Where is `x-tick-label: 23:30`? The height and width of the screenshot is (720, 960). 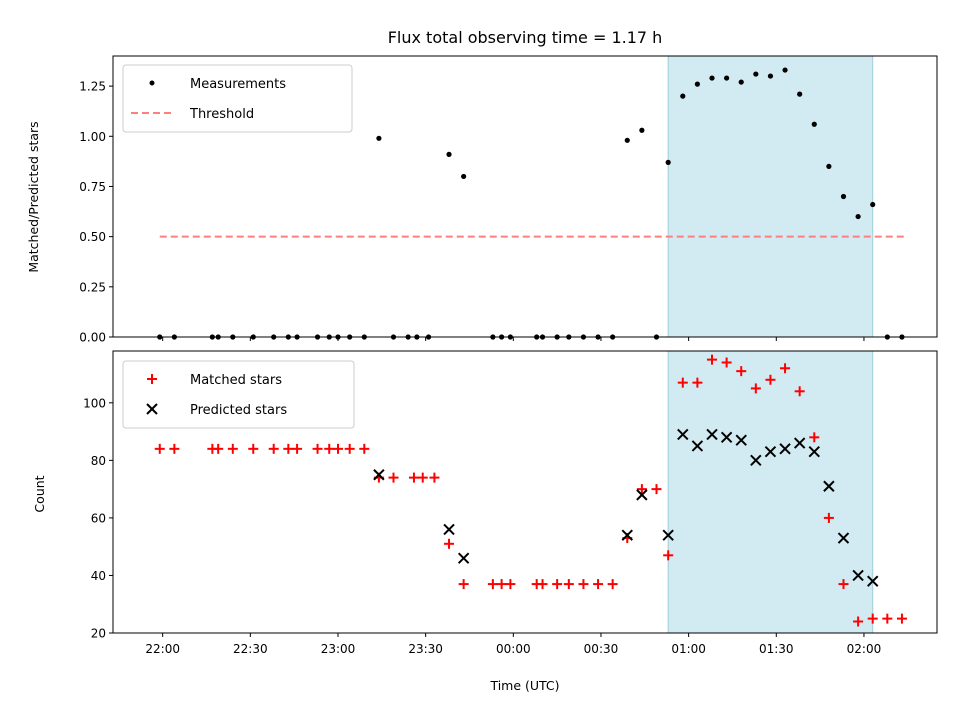 x-tick-label: 23:30 is located at coordinates (425, 649).